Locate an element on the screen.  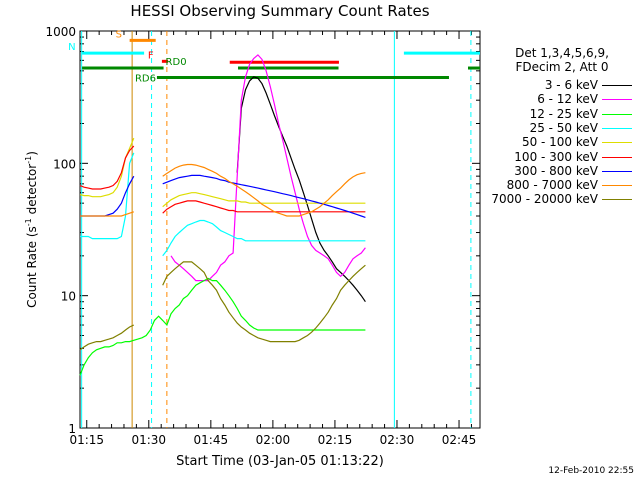
x-tick-label: 02:15 is located at coordinates (335, 440).